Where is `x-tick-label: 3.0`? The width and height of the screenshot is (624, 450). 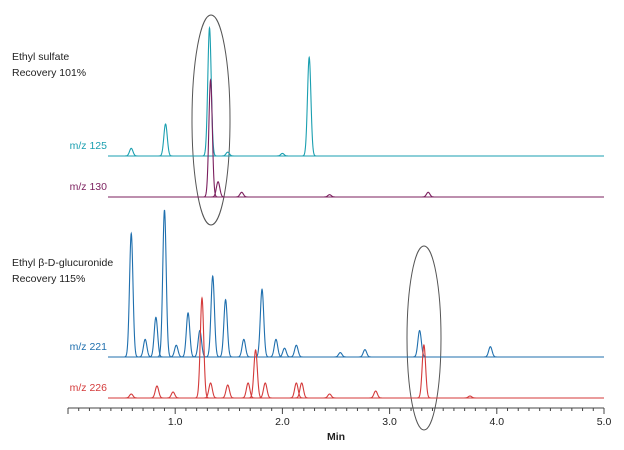
x-tick-label: 3.0 is located at coordinates (389, 422).